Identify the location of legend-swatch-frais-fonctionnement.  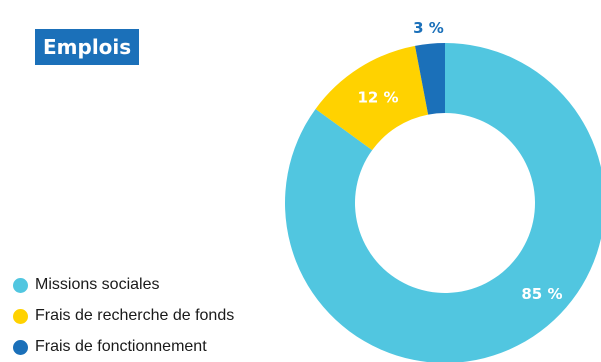
(20, 347).